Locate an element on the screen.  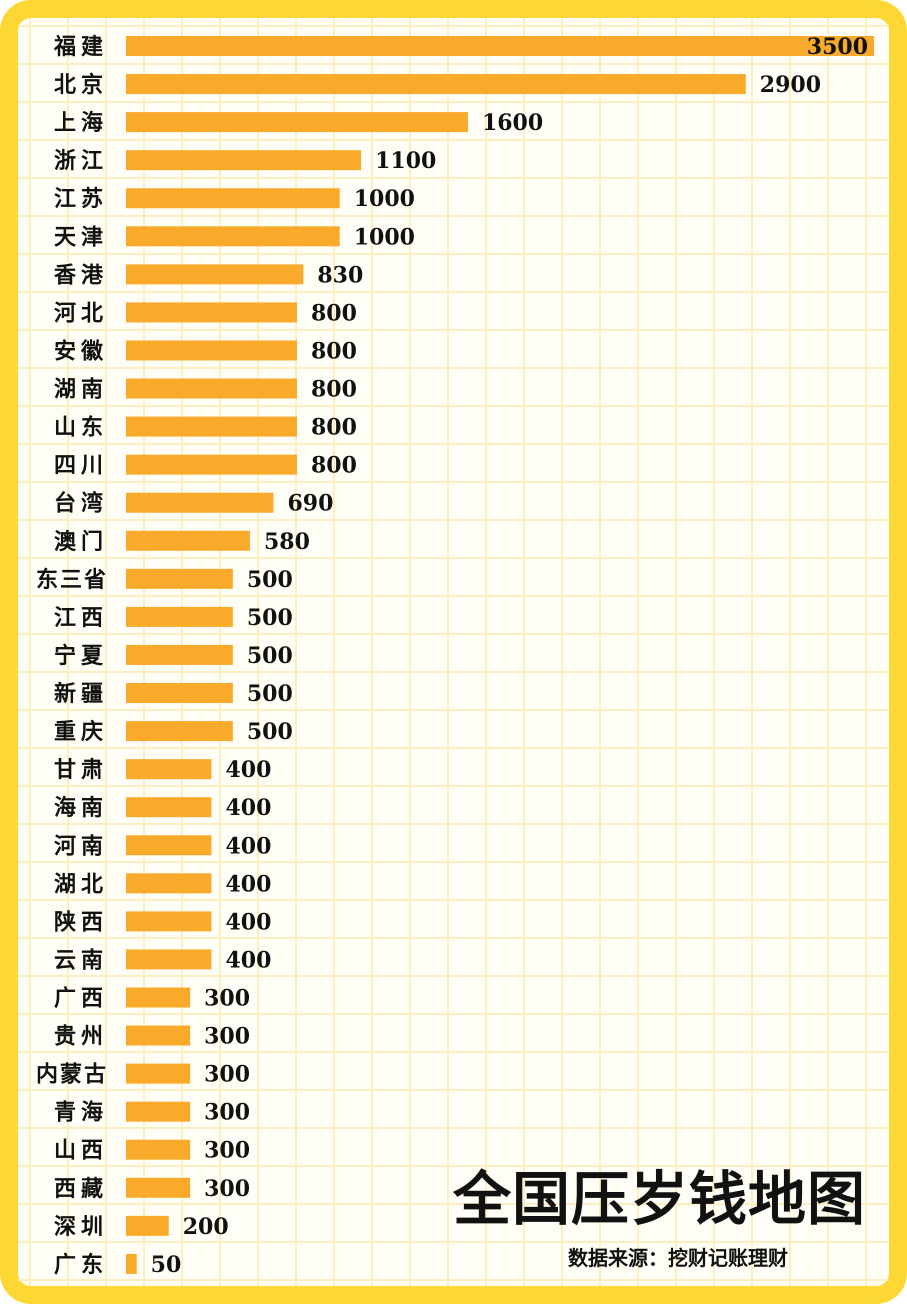
category-label: 江西 is located at coordinates (81, 618).